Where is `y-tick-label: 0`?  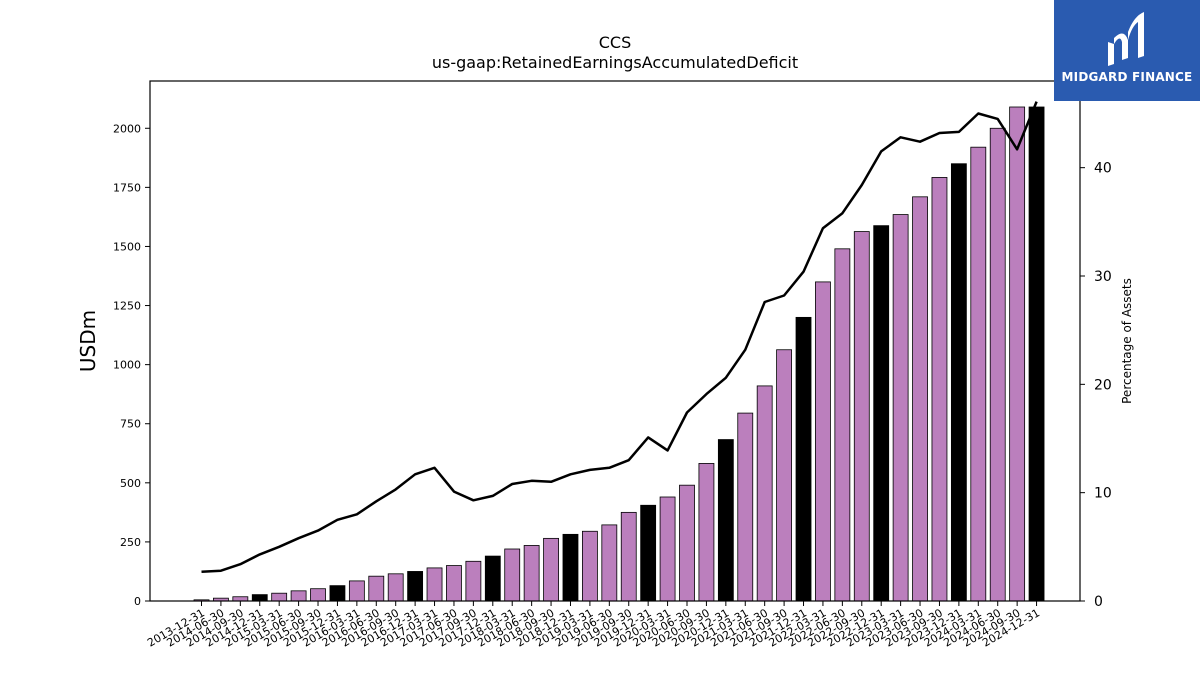 y-tick-label: 0 is located at coordinates (137, 601).